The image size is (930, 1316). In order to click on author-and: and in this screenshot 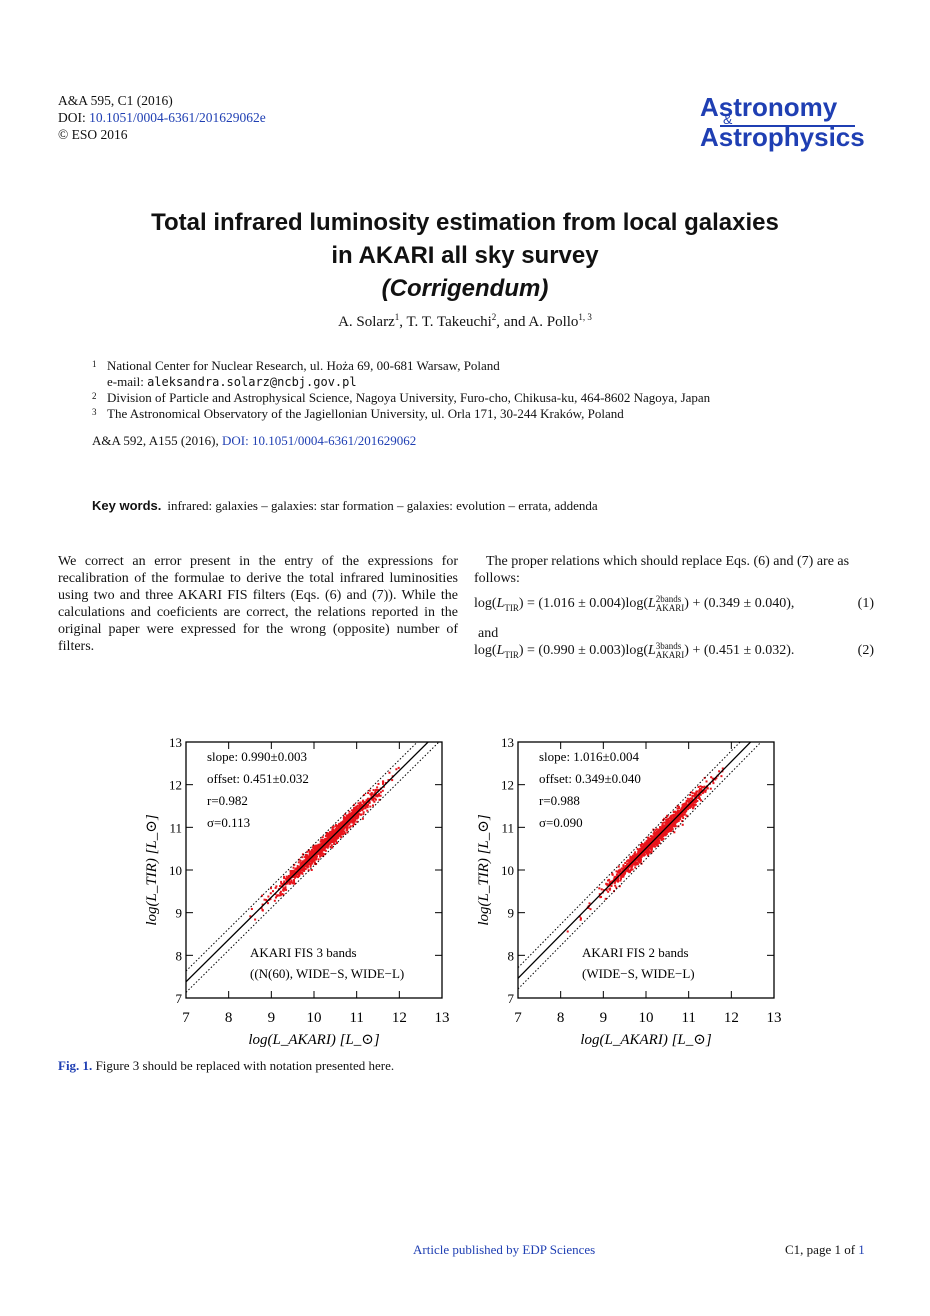, I will do `click(514, 322)`.